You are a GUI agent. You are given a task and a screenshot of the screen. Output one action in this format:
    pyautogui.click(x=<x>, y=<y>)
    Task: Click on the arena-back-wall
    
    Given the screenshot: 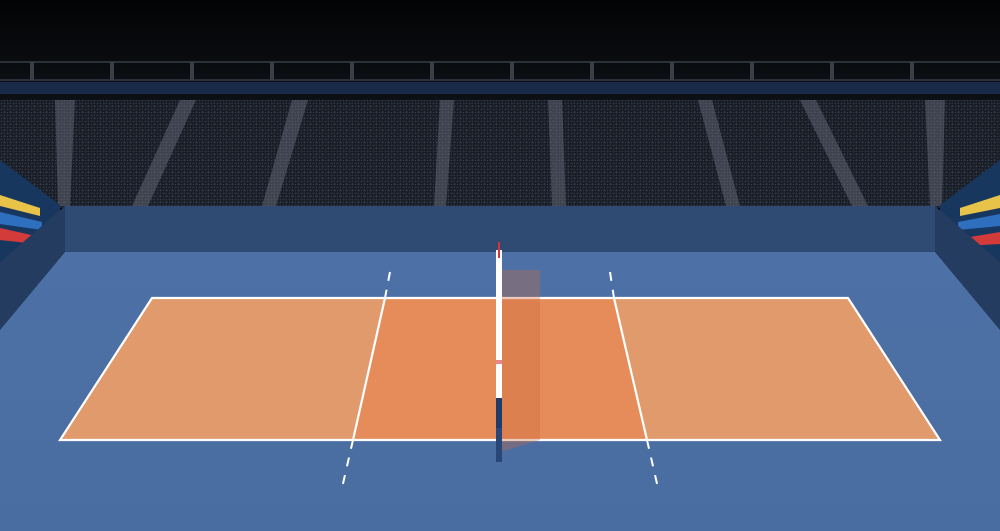 What is the action you would take?
    pyautogui.click(x=500, y=229)
    